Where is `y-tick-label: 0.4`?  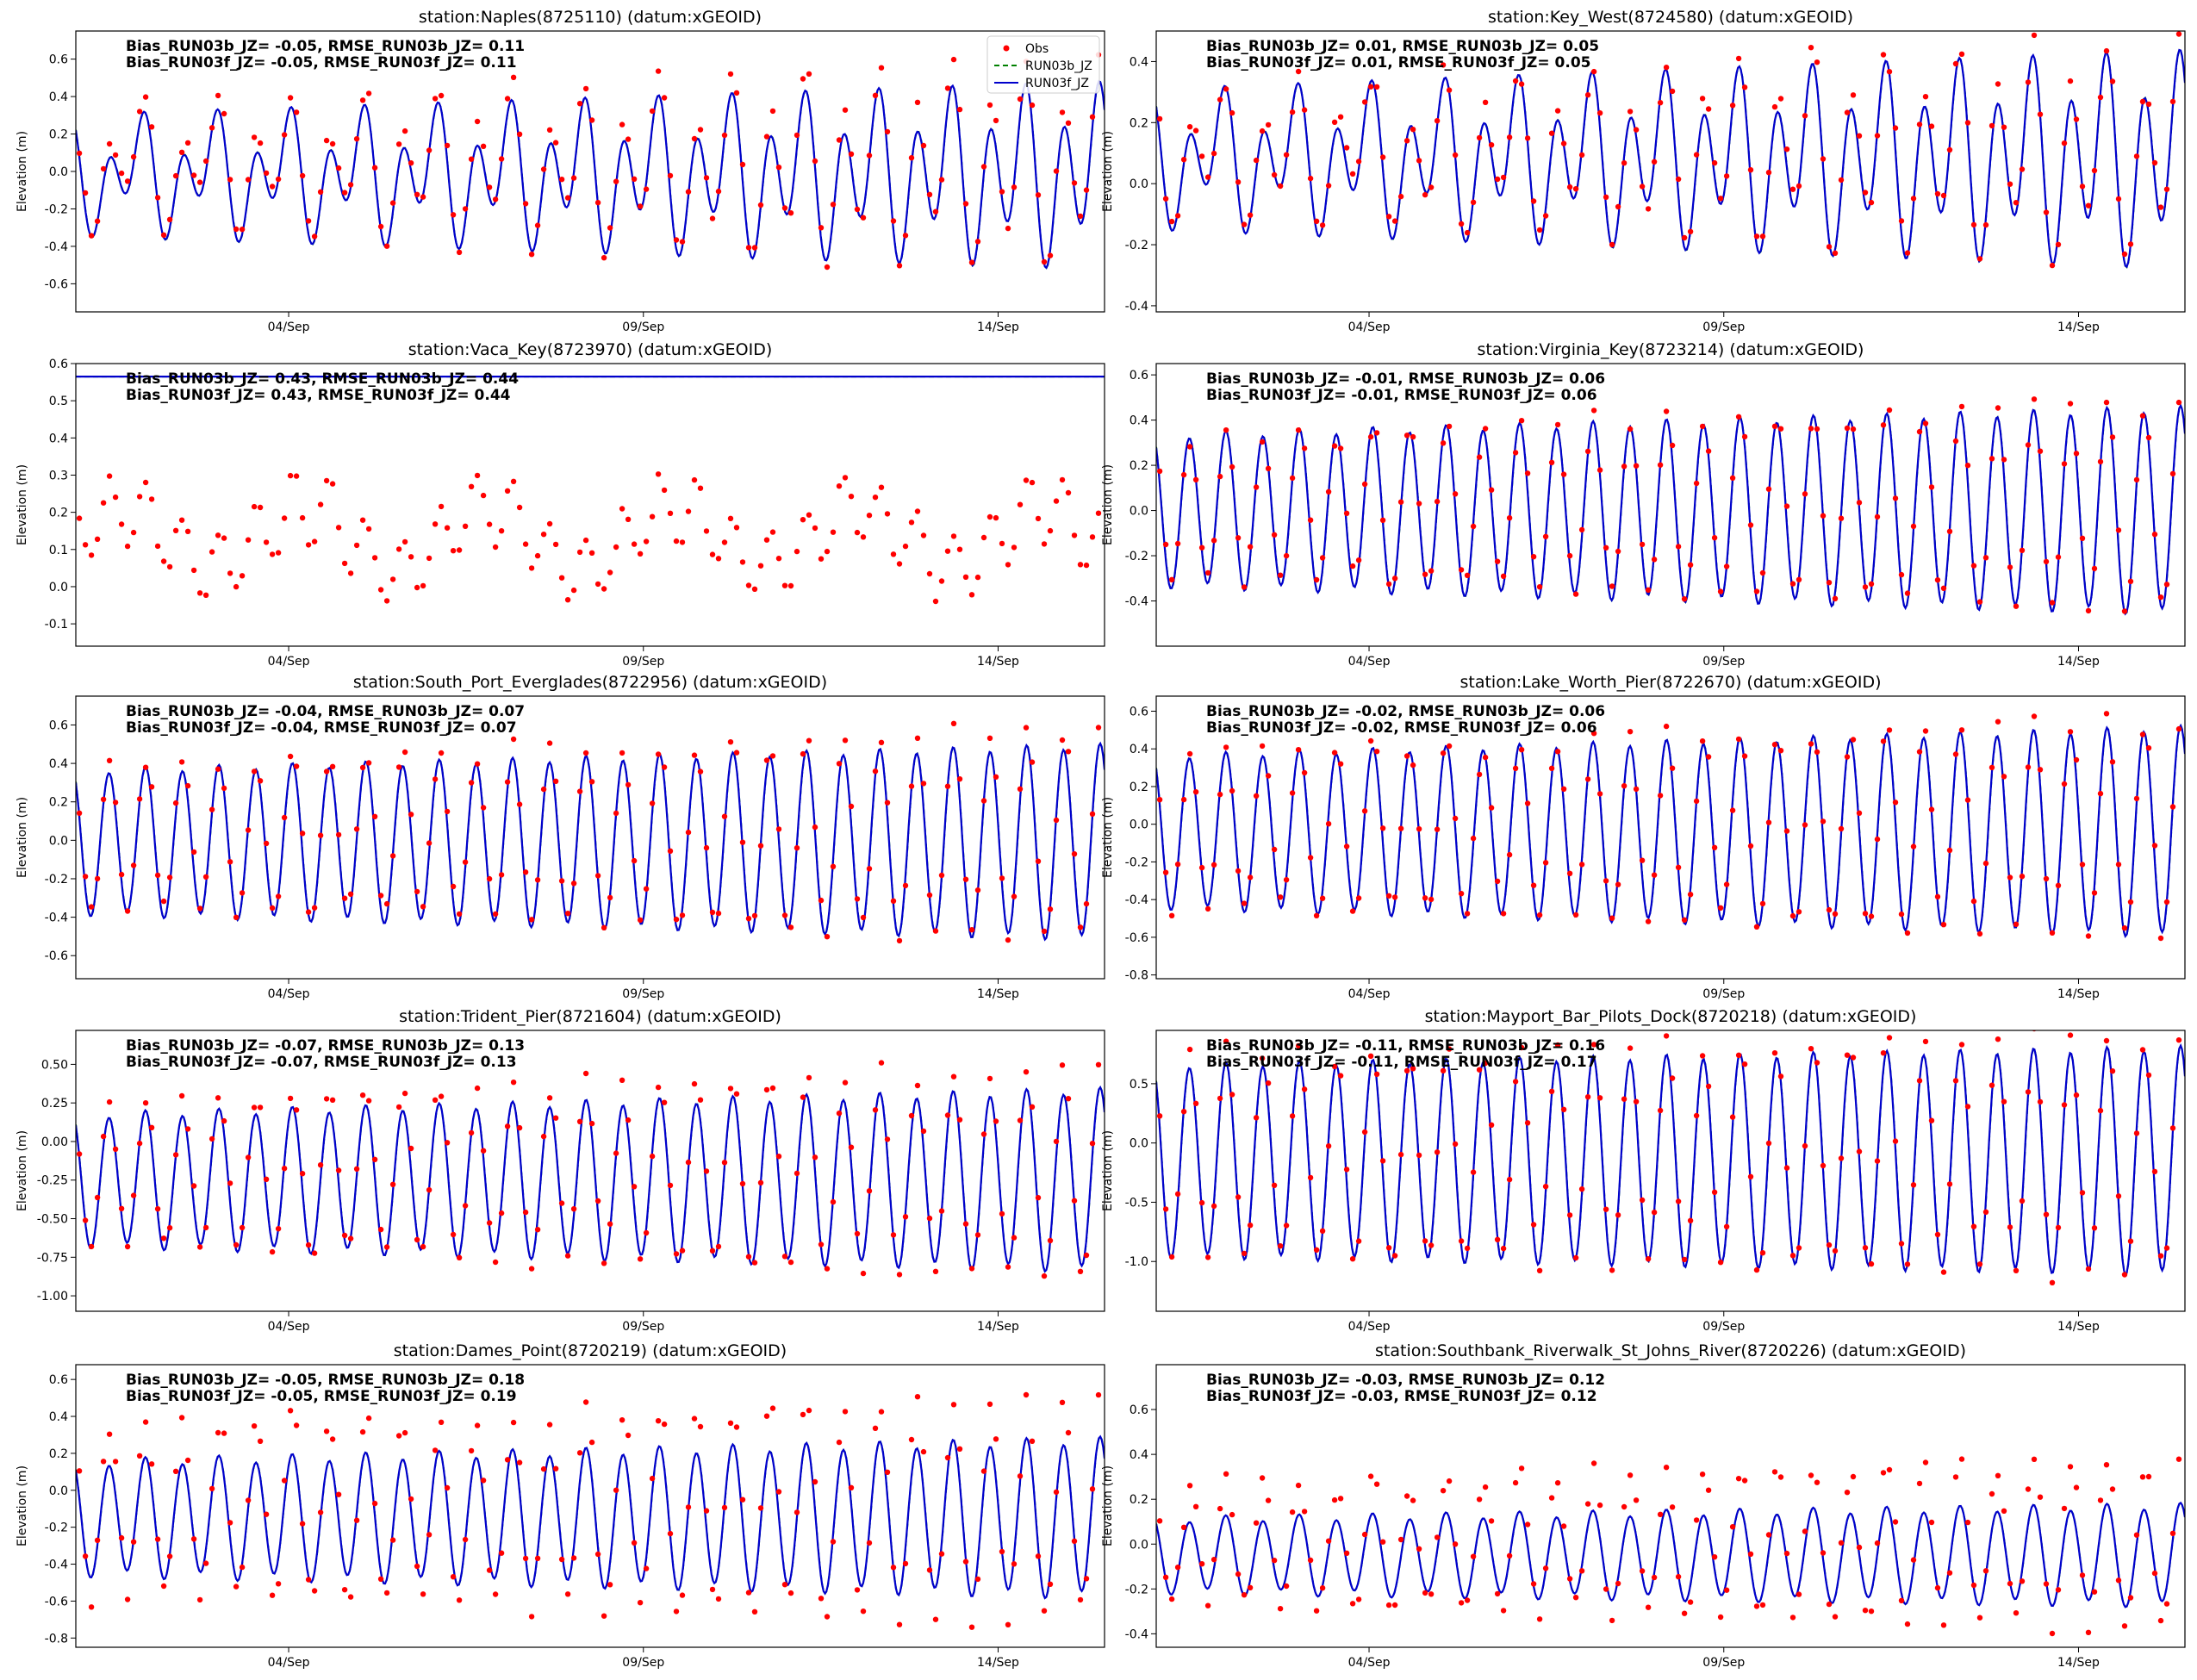 y-tick-label: 0.4 is located at coordinates (58, 1417).